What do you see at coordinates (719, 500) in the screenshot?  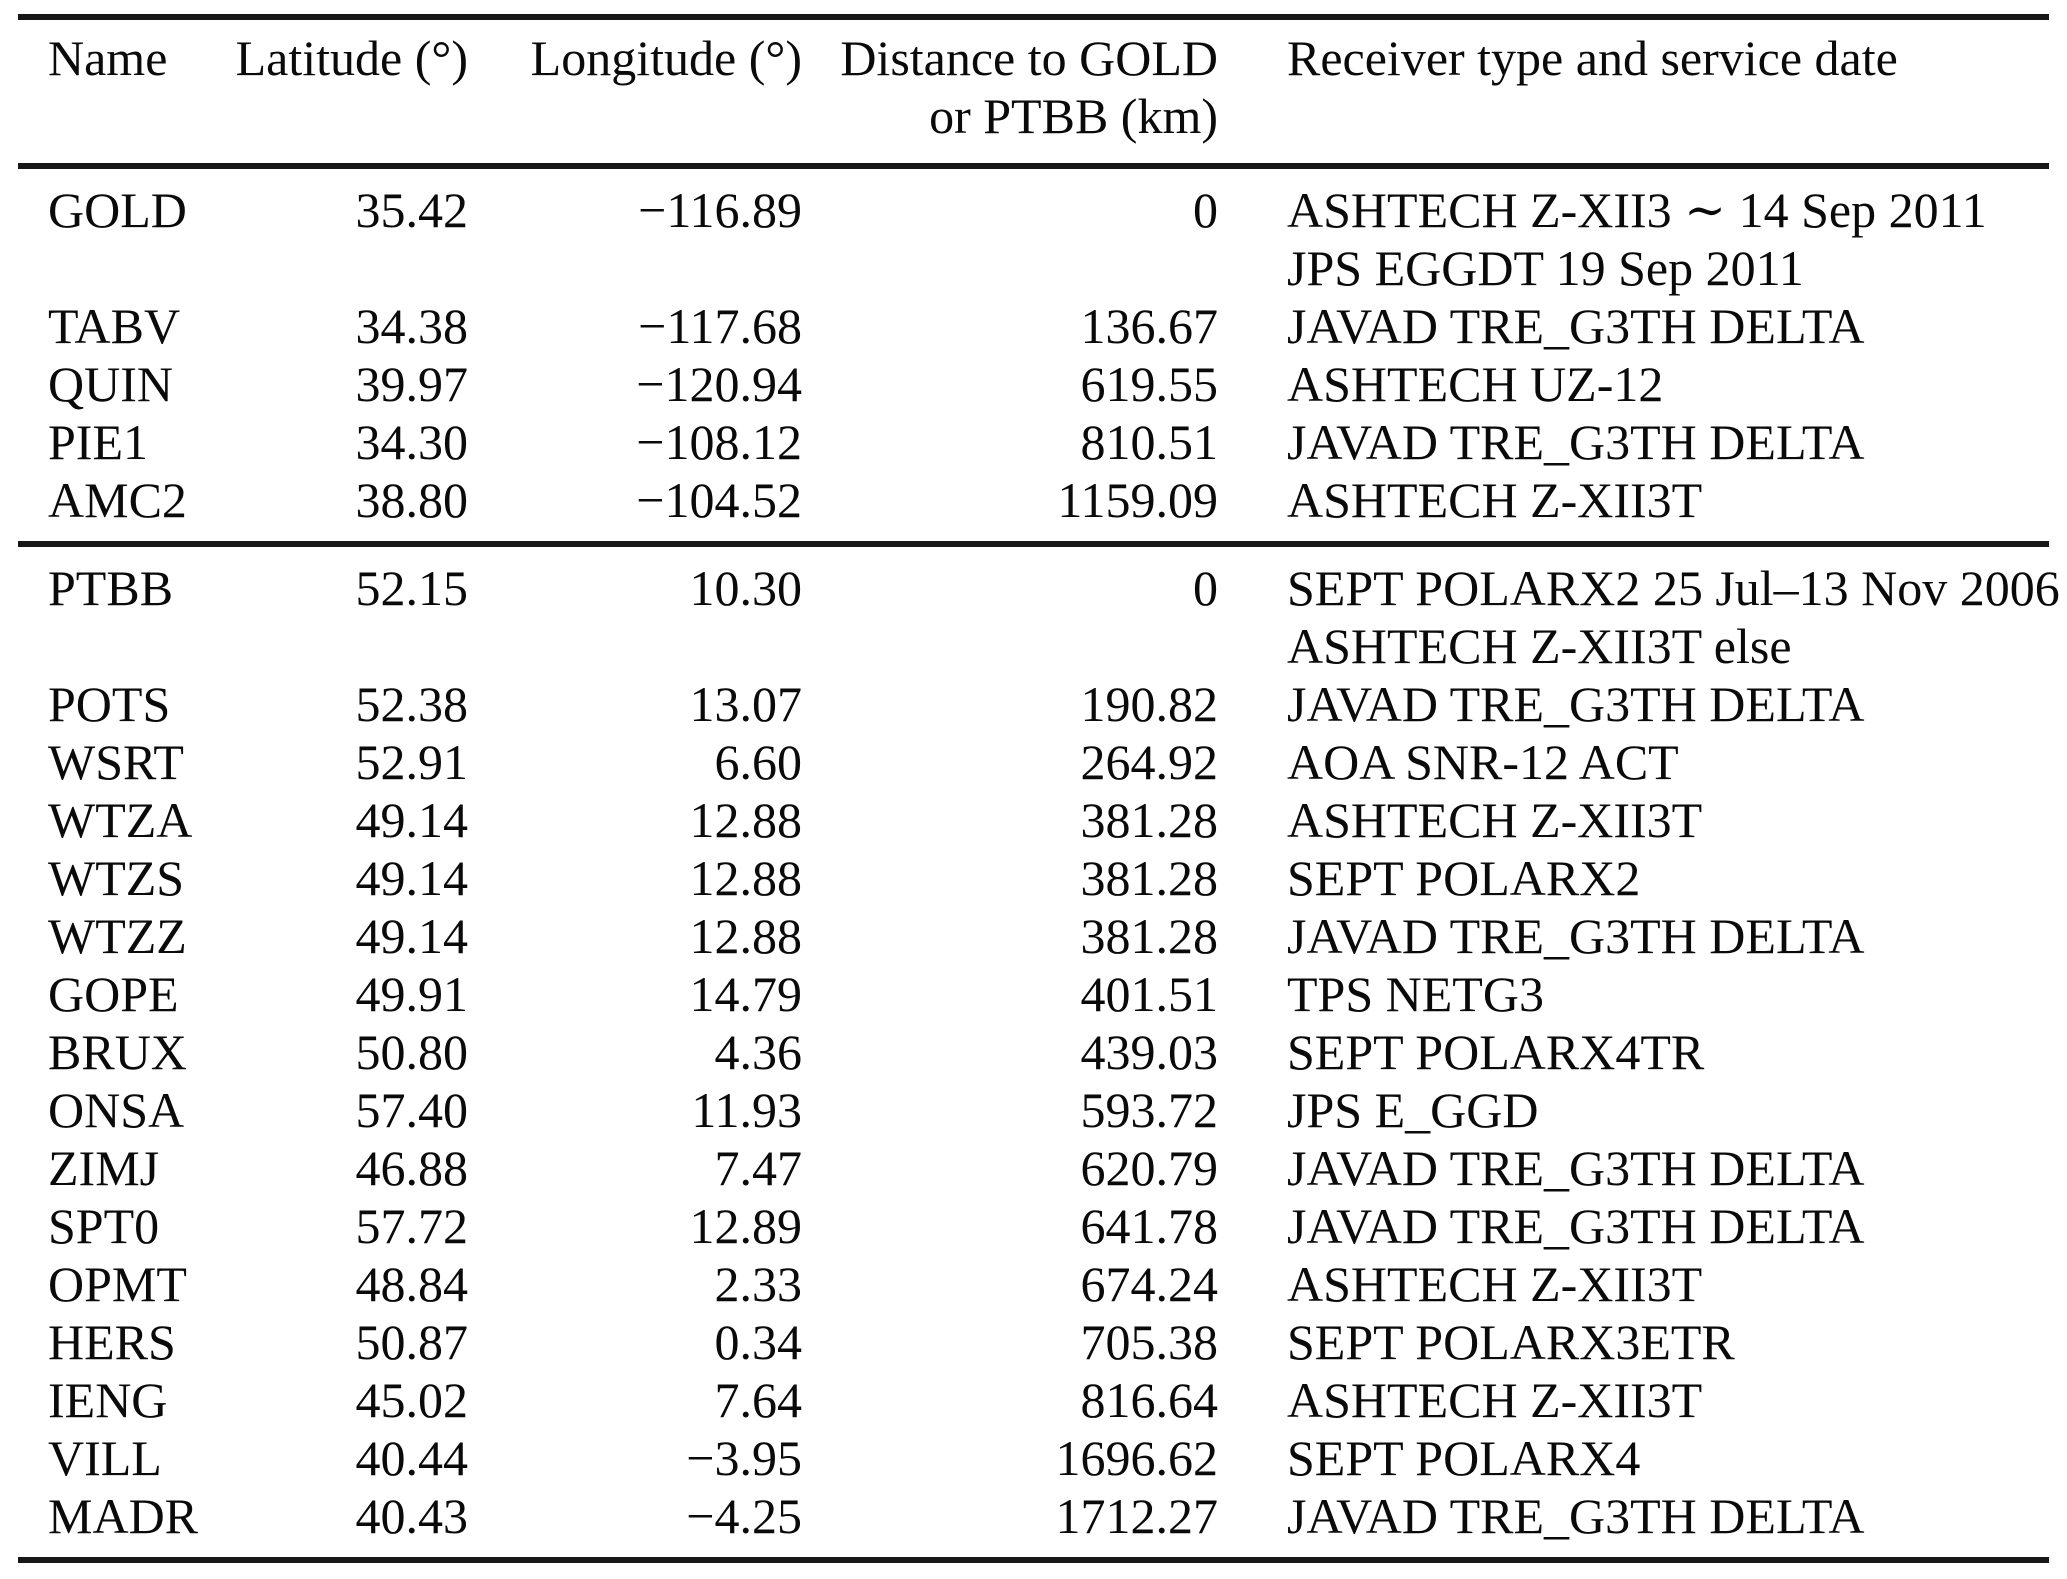 I see `longitude-cell: −104.52` at bounding box center [719, 500].